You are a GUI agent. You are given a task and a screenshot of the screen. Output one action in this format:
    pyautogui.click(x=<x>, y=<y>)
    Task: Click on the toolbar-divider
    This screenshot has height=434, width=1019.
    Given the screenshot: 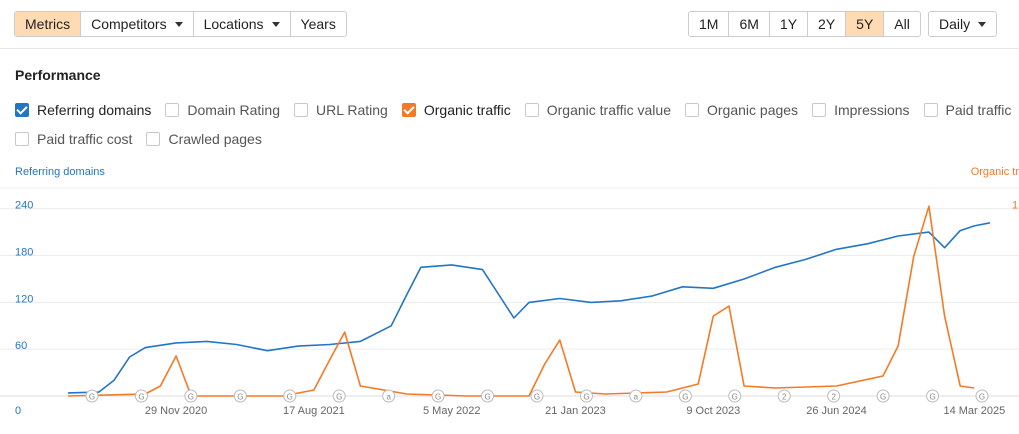 What is the action you would take?
    pyautogui.click(x=509, y=48)
    